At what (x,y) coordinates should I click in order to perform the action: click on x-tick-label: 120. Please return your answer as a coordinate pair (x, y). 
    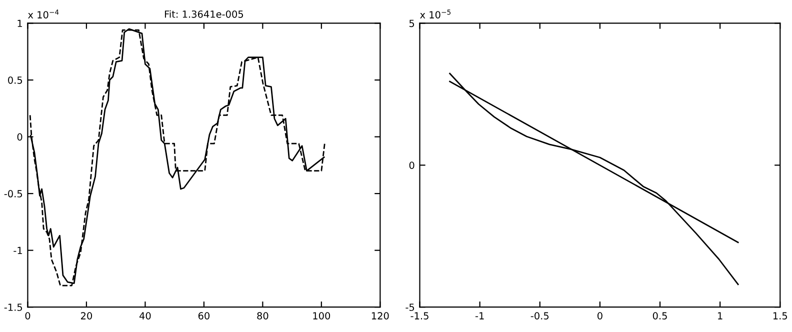
    Looking at the image, I should click on (380, 316).